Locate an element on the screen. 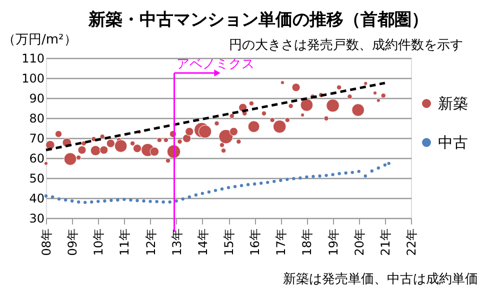 The image size is (482, 289). y-axis-title: （万円/m²） is located at coordinates (39, 40).